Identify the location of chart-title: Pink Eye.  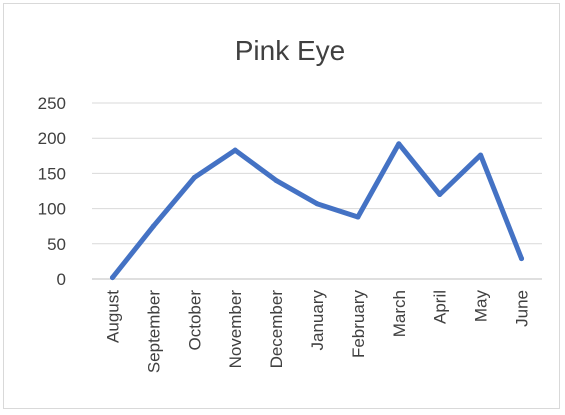
(290, 50).